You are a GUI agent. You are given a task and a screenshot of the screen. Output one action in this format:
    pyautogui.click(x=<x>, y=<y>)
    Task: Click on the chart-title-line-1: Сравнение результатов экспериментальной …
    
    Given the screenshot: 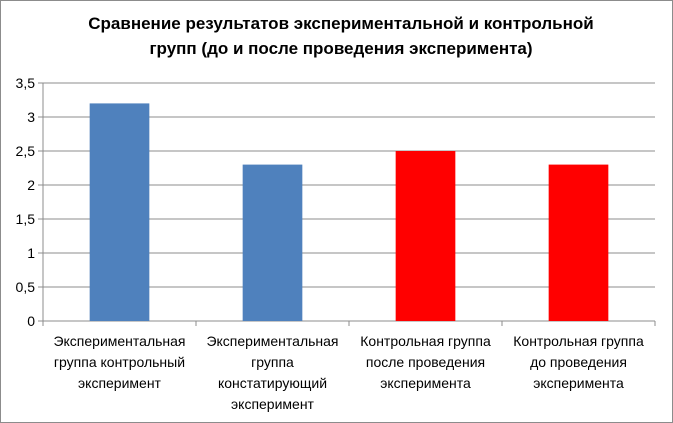 What is the action you would take?
    pyautogui.click(x=341, y=23)
    